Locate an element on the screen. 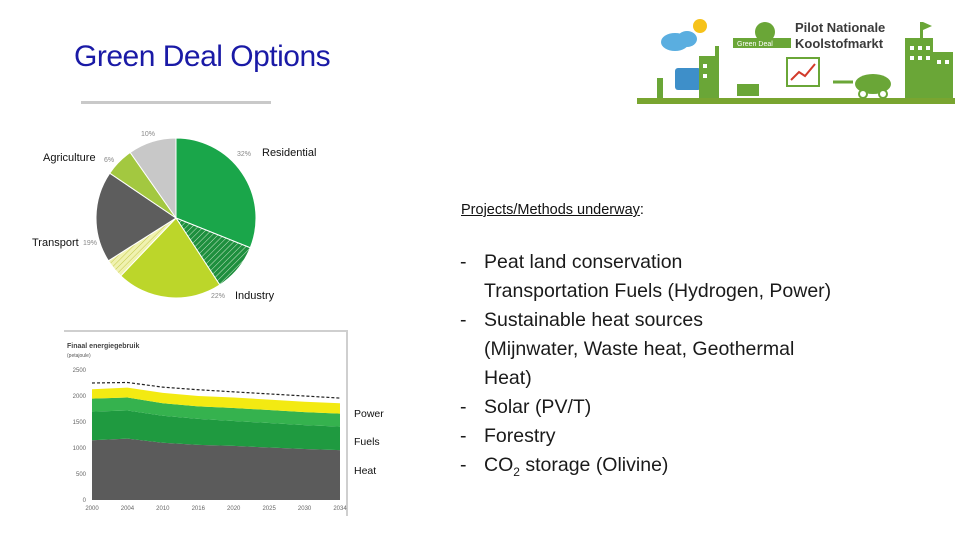  y-tick-label: 1500 is located at coordinates (80, 423).